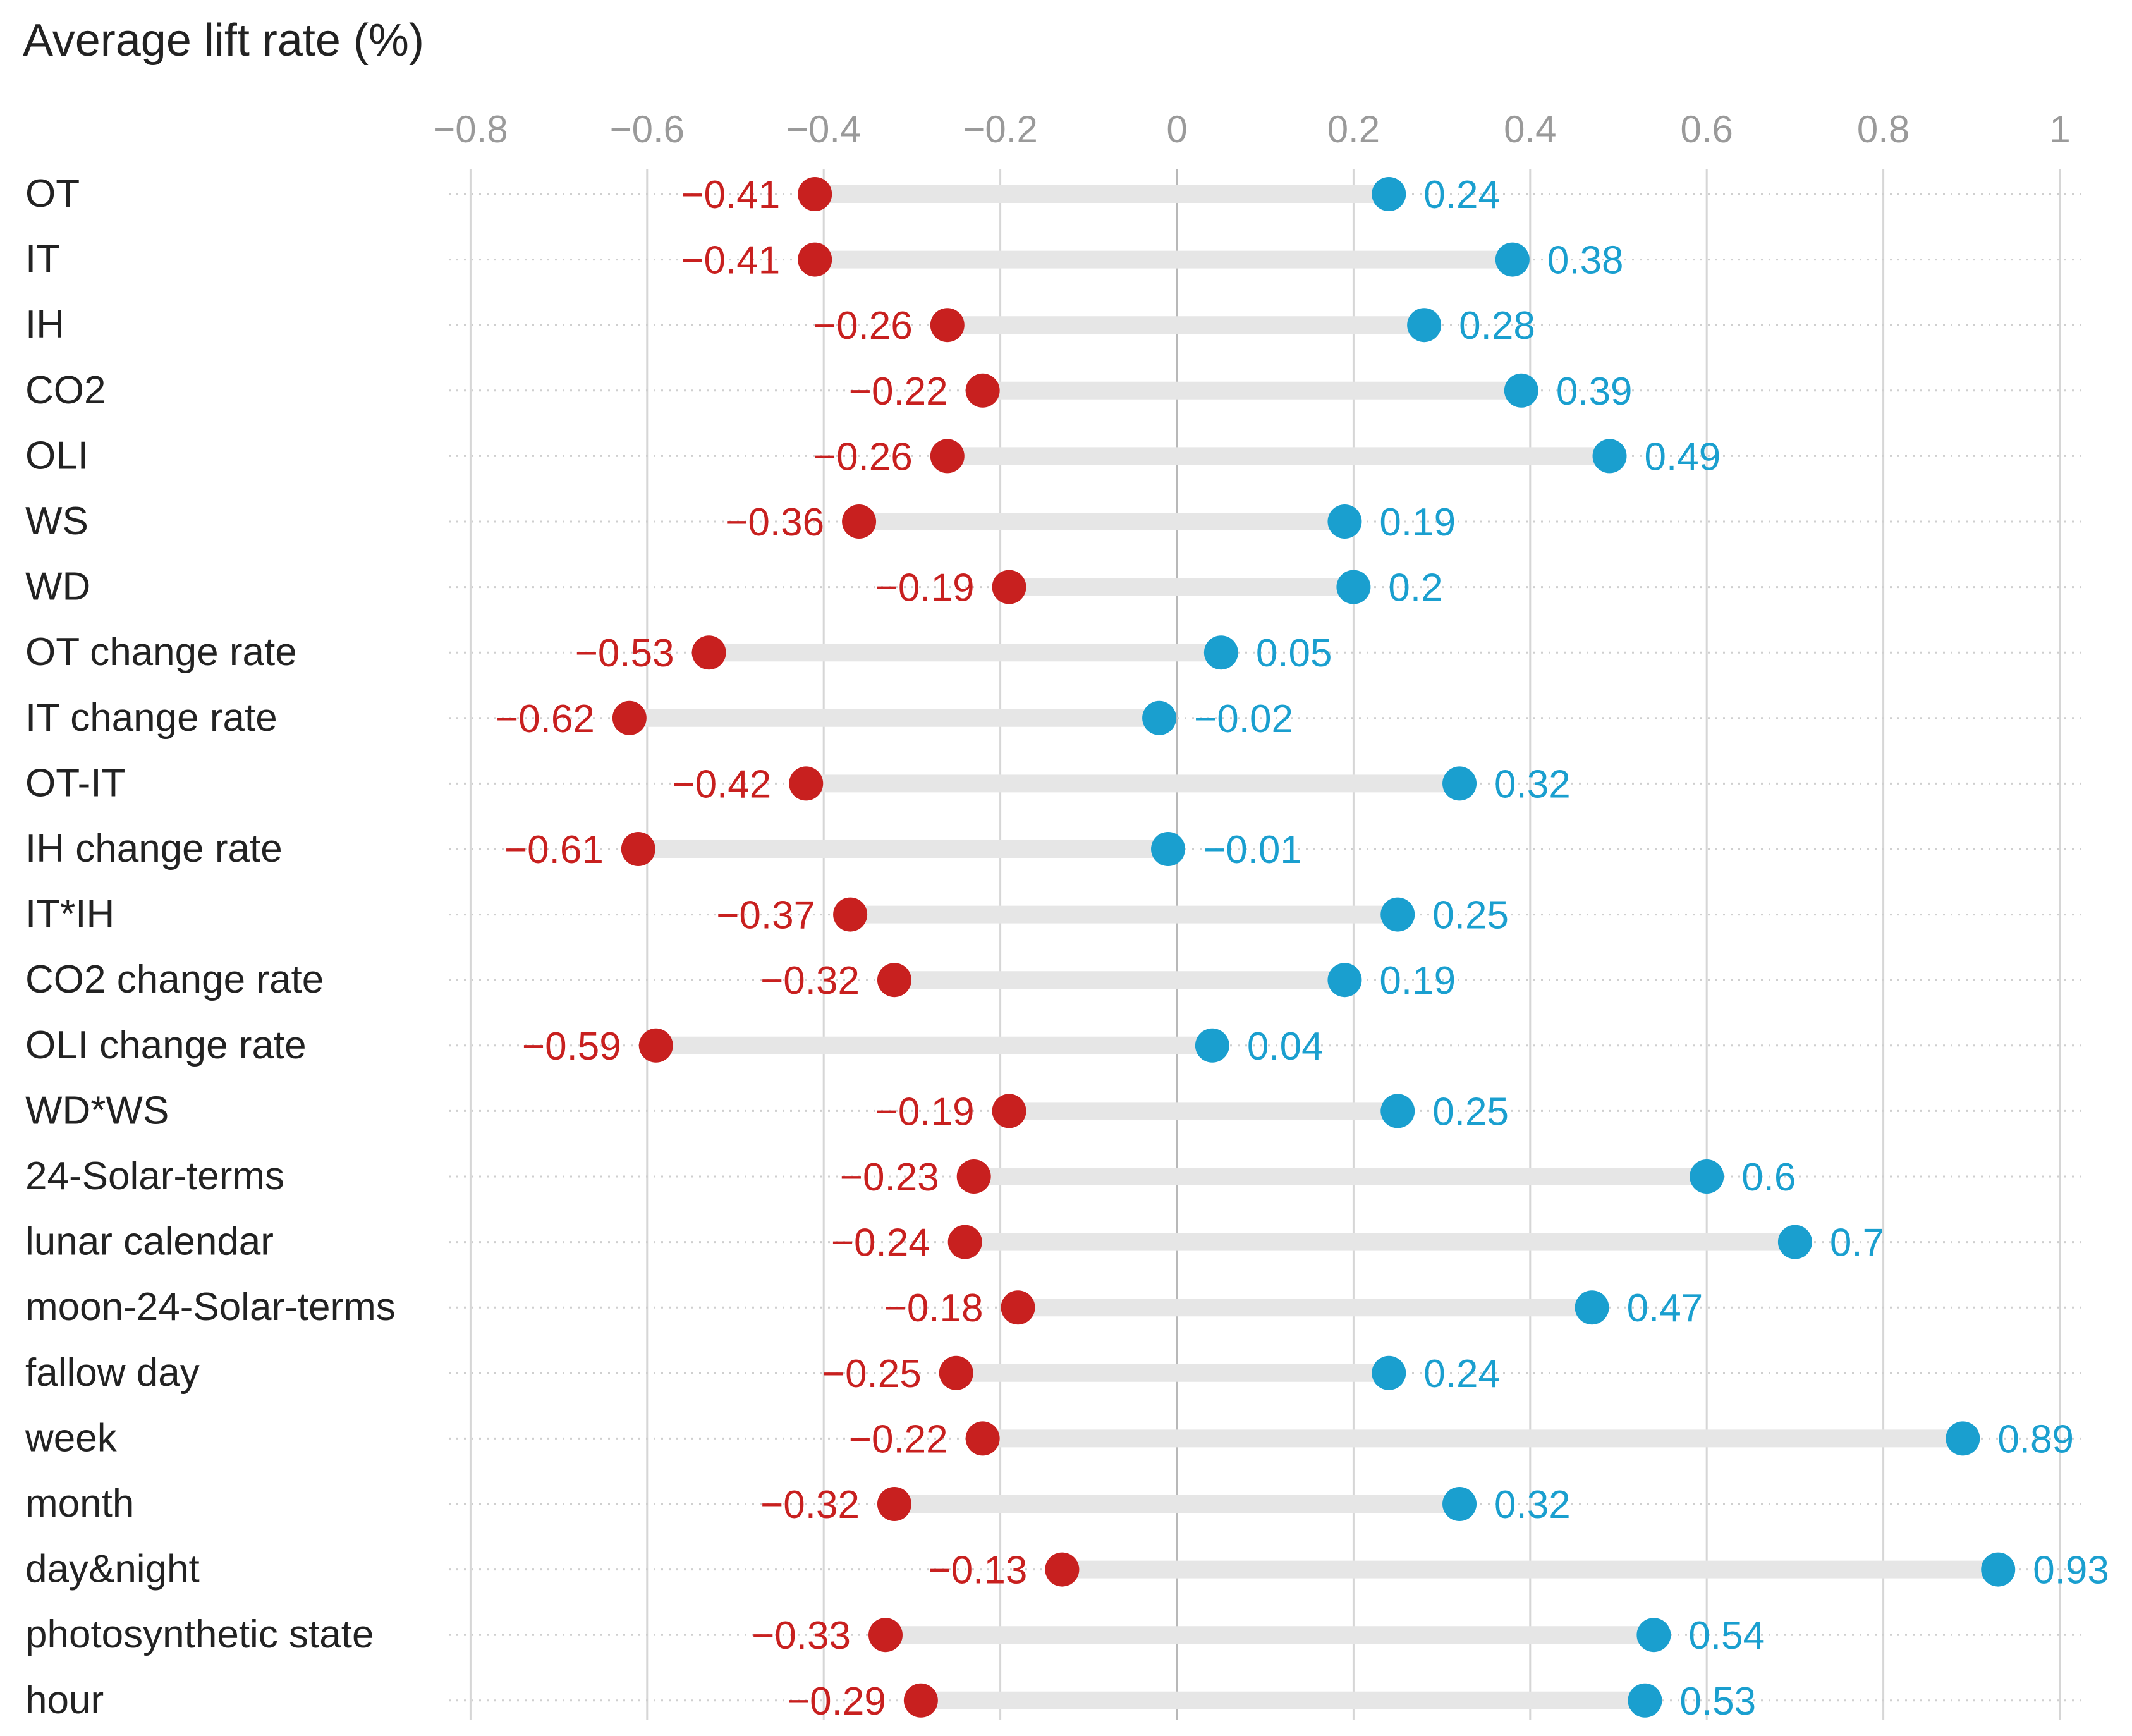  I want to click on category-label: moon-24-Solar-terms, so click(210, 1307).